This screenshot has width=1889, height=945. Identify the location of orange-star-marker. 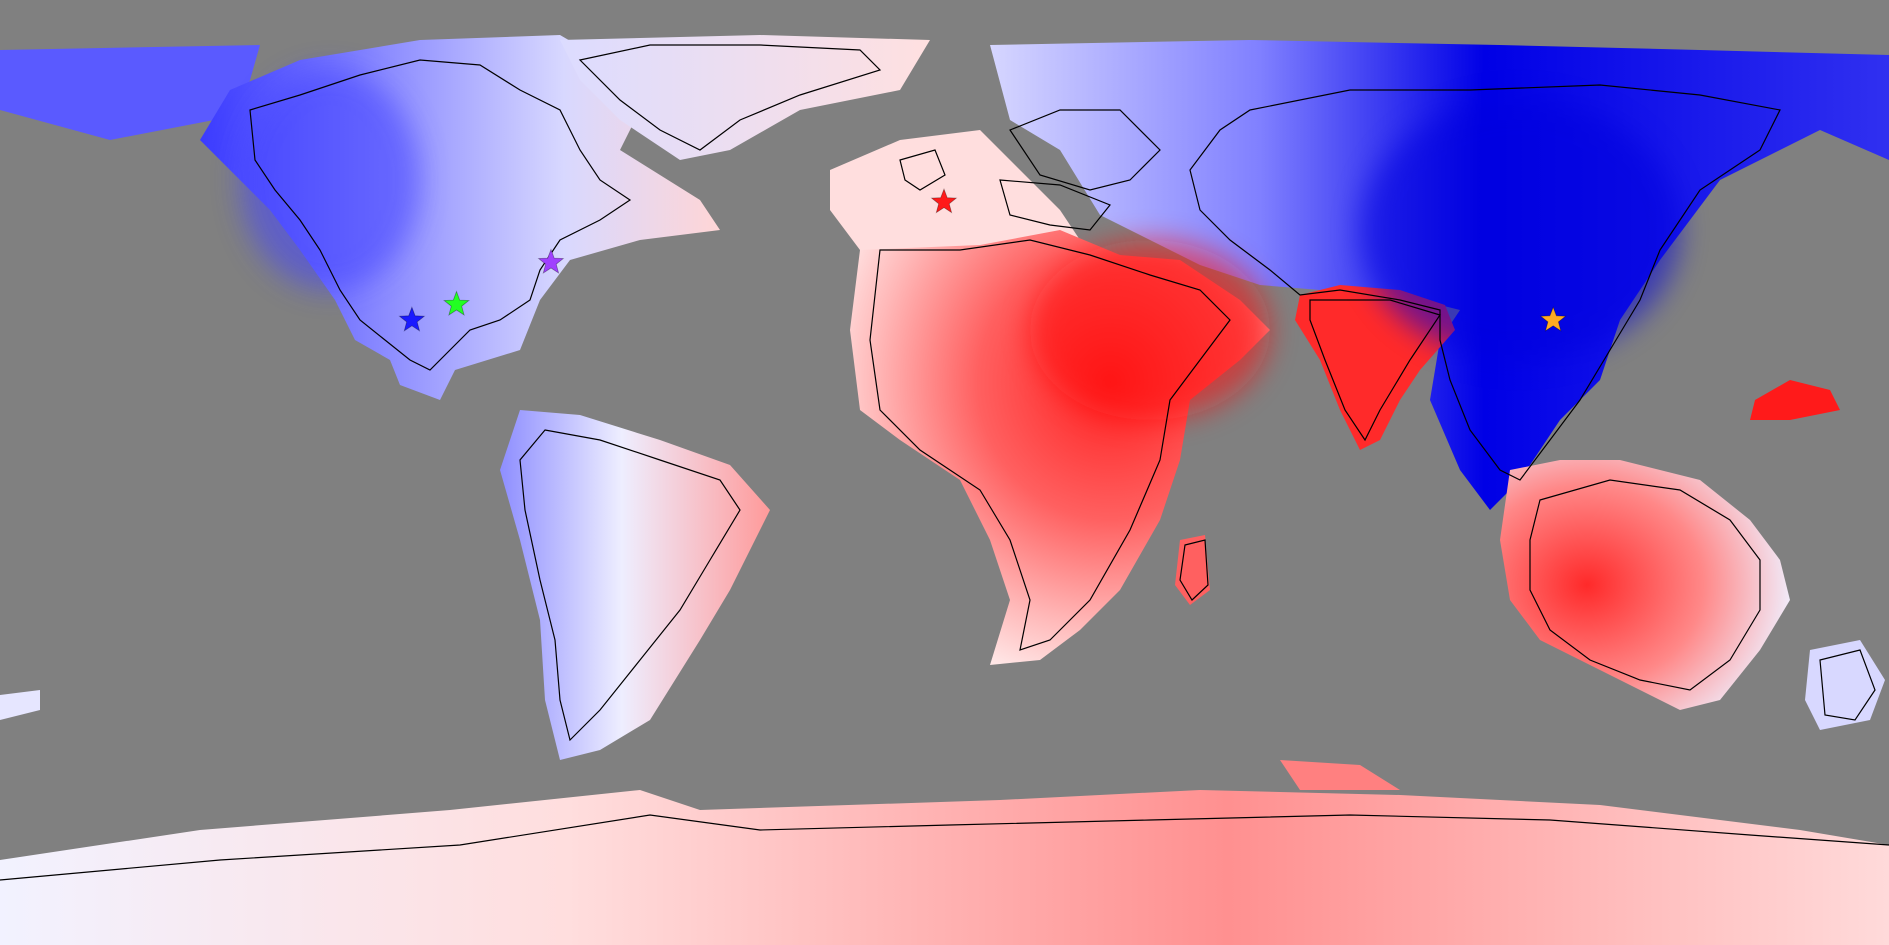
(1553, 319).